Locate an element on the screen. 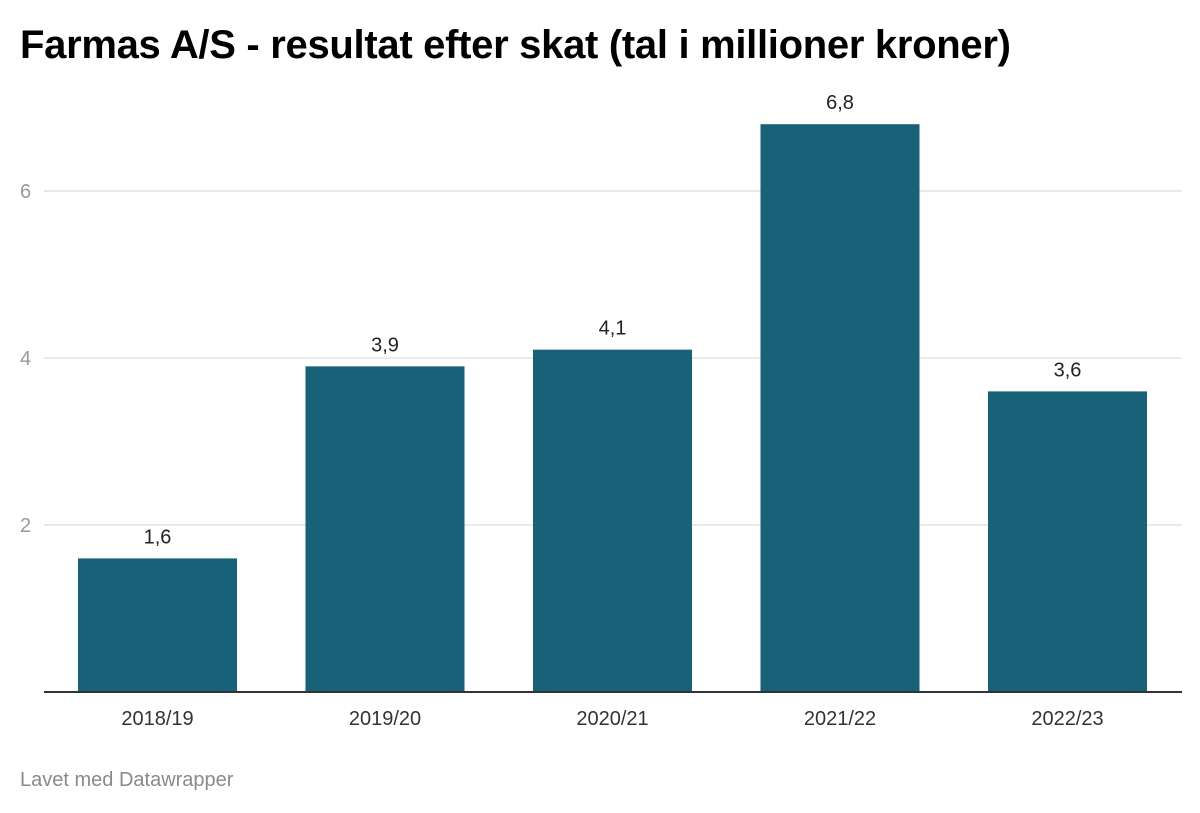 Image resolution: width=1200 pixels, height=813 pixels. bar-value-label: 3,9 is located at coordinates (385, 345).